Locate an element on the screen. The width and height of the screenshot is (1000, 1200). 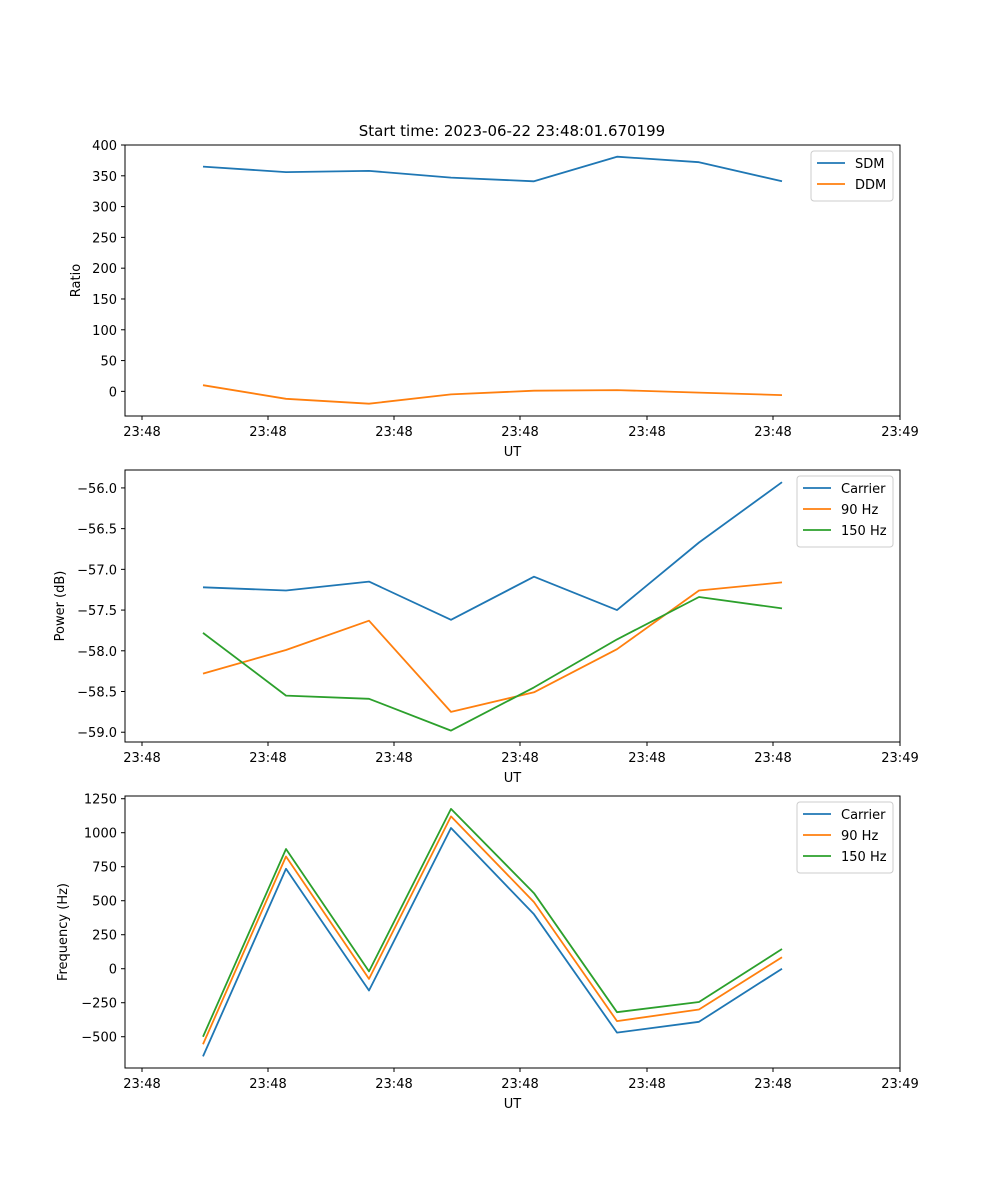
y-tick-label: 1000 is located at coordinates (100, 834).